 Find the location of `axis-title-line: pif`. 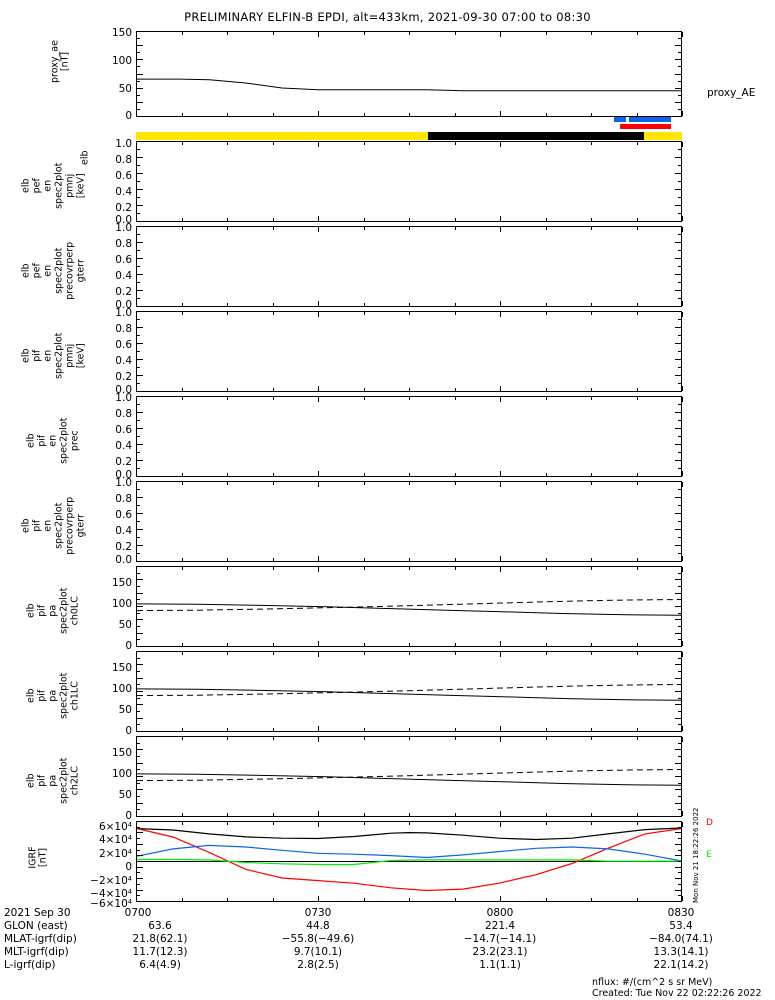

axis-title-line: pif is located at coordinates (42, 695).